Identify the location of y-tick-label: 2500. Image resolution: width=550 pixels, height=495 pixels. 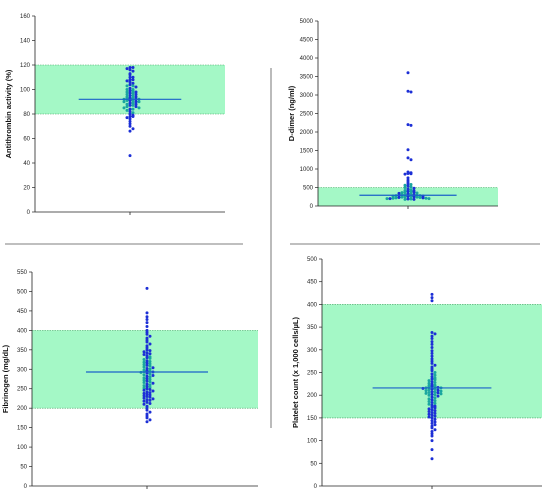
(307, 115).